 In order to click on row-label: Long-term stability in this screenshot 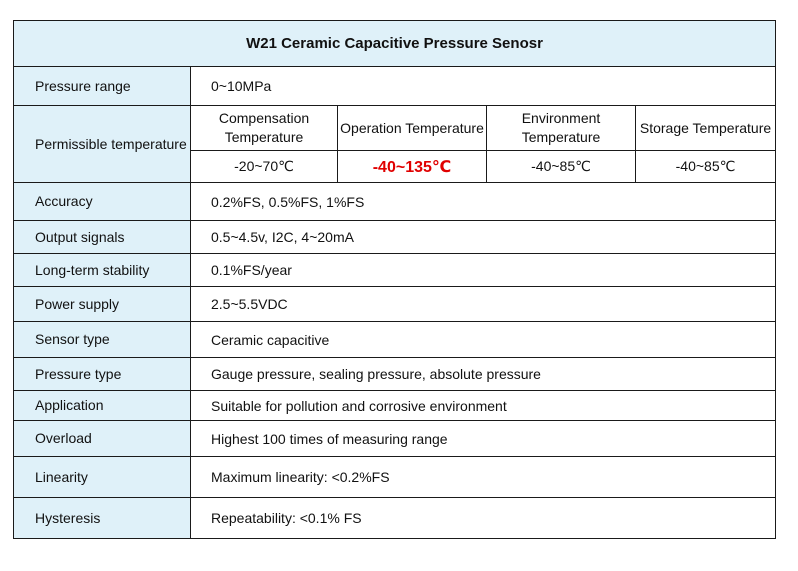, I will do `click(102, 270)`.